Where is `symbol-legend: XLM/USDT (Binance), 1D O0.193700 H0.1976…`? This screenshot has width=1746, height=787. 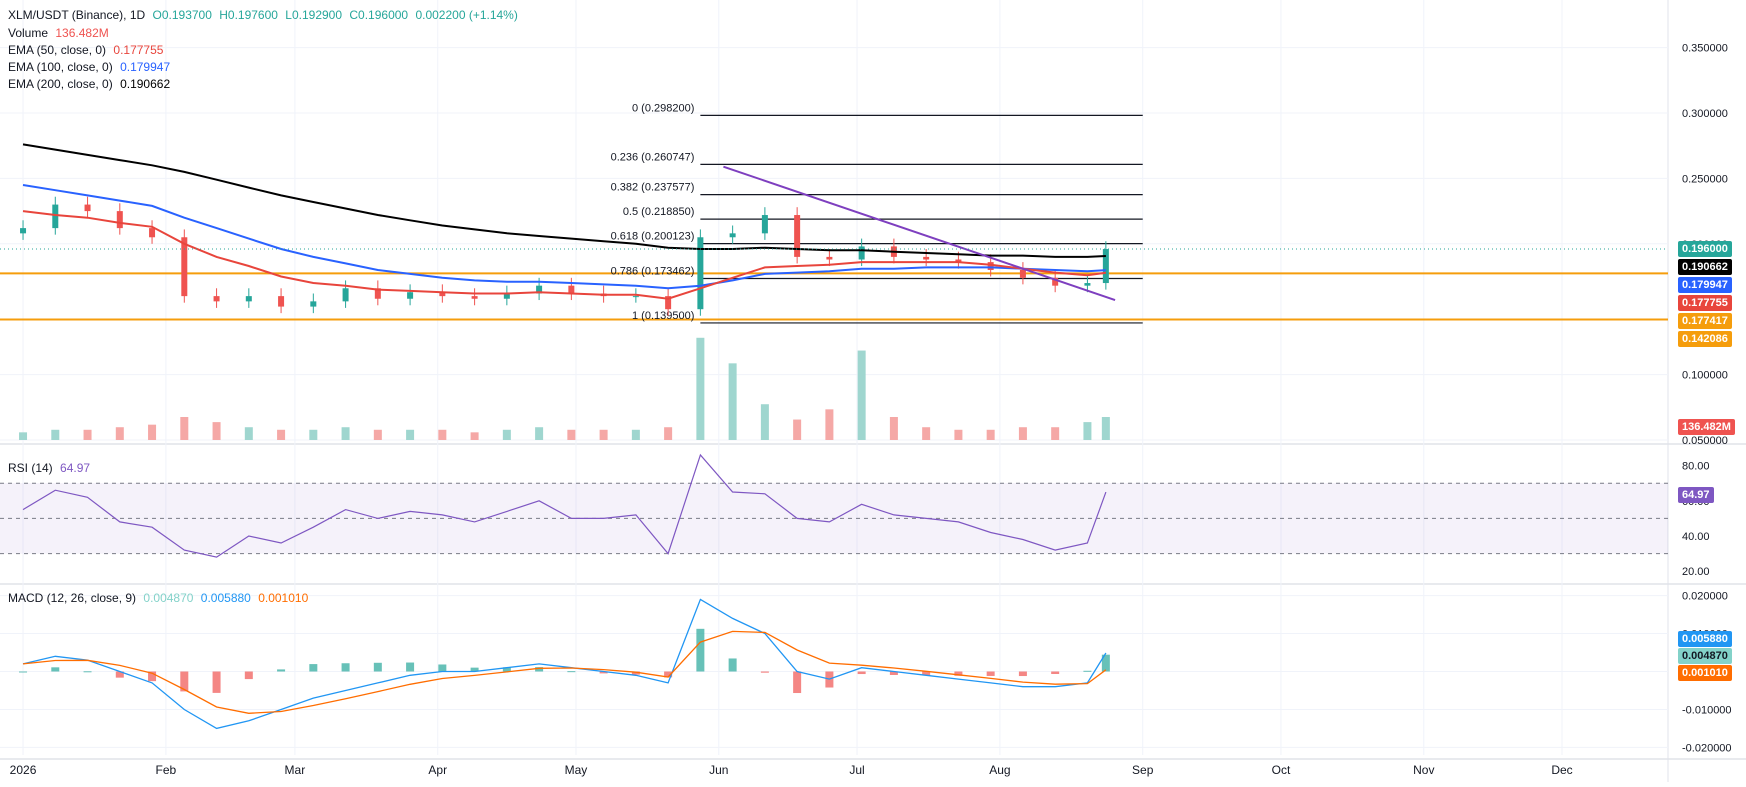 symbol-legend: XLM/USDT (Binance), 1D O0.193700 H0.1976… is located at coordinates (265, 15).